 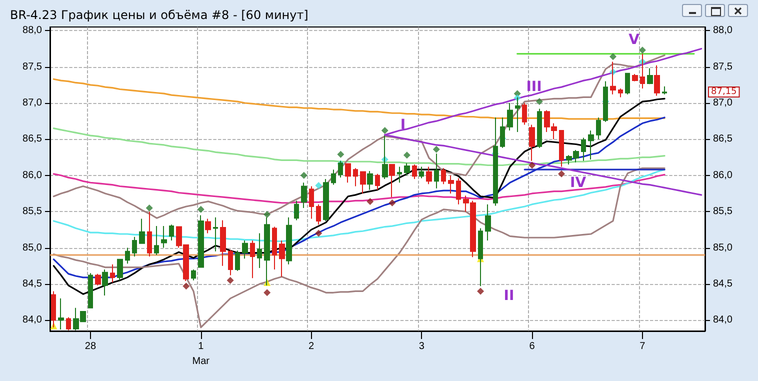 What do you see at coordinates (201, 354) in the screenshot?
I see `x-tick-label: 1 Mar` at bounding box center [201, 354].